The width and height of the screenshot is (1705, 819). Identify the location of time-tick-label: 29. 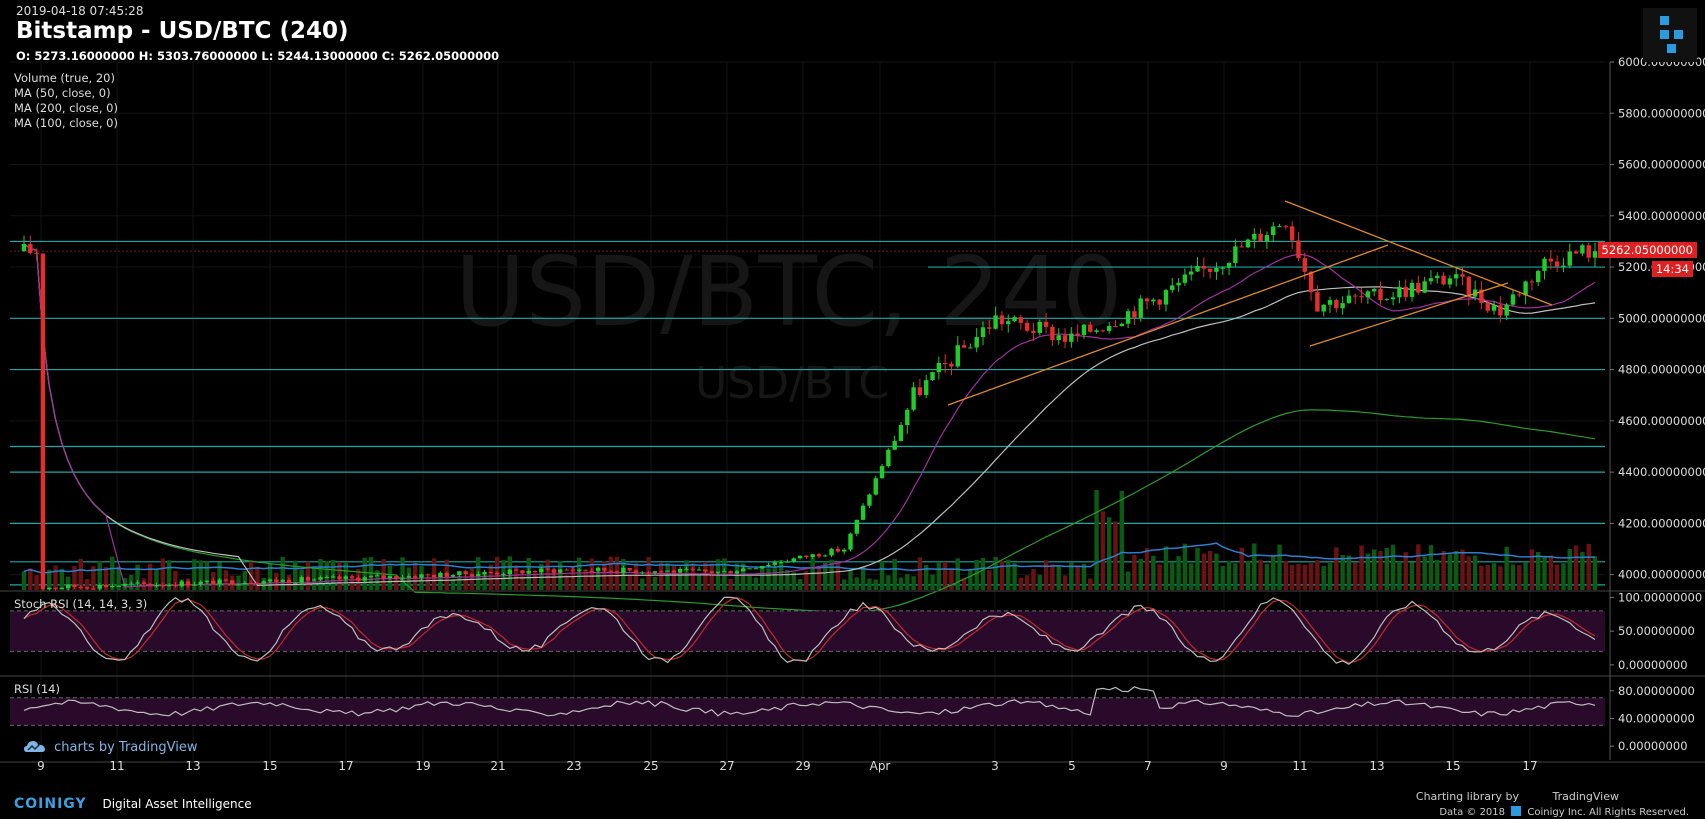
(802, 766).